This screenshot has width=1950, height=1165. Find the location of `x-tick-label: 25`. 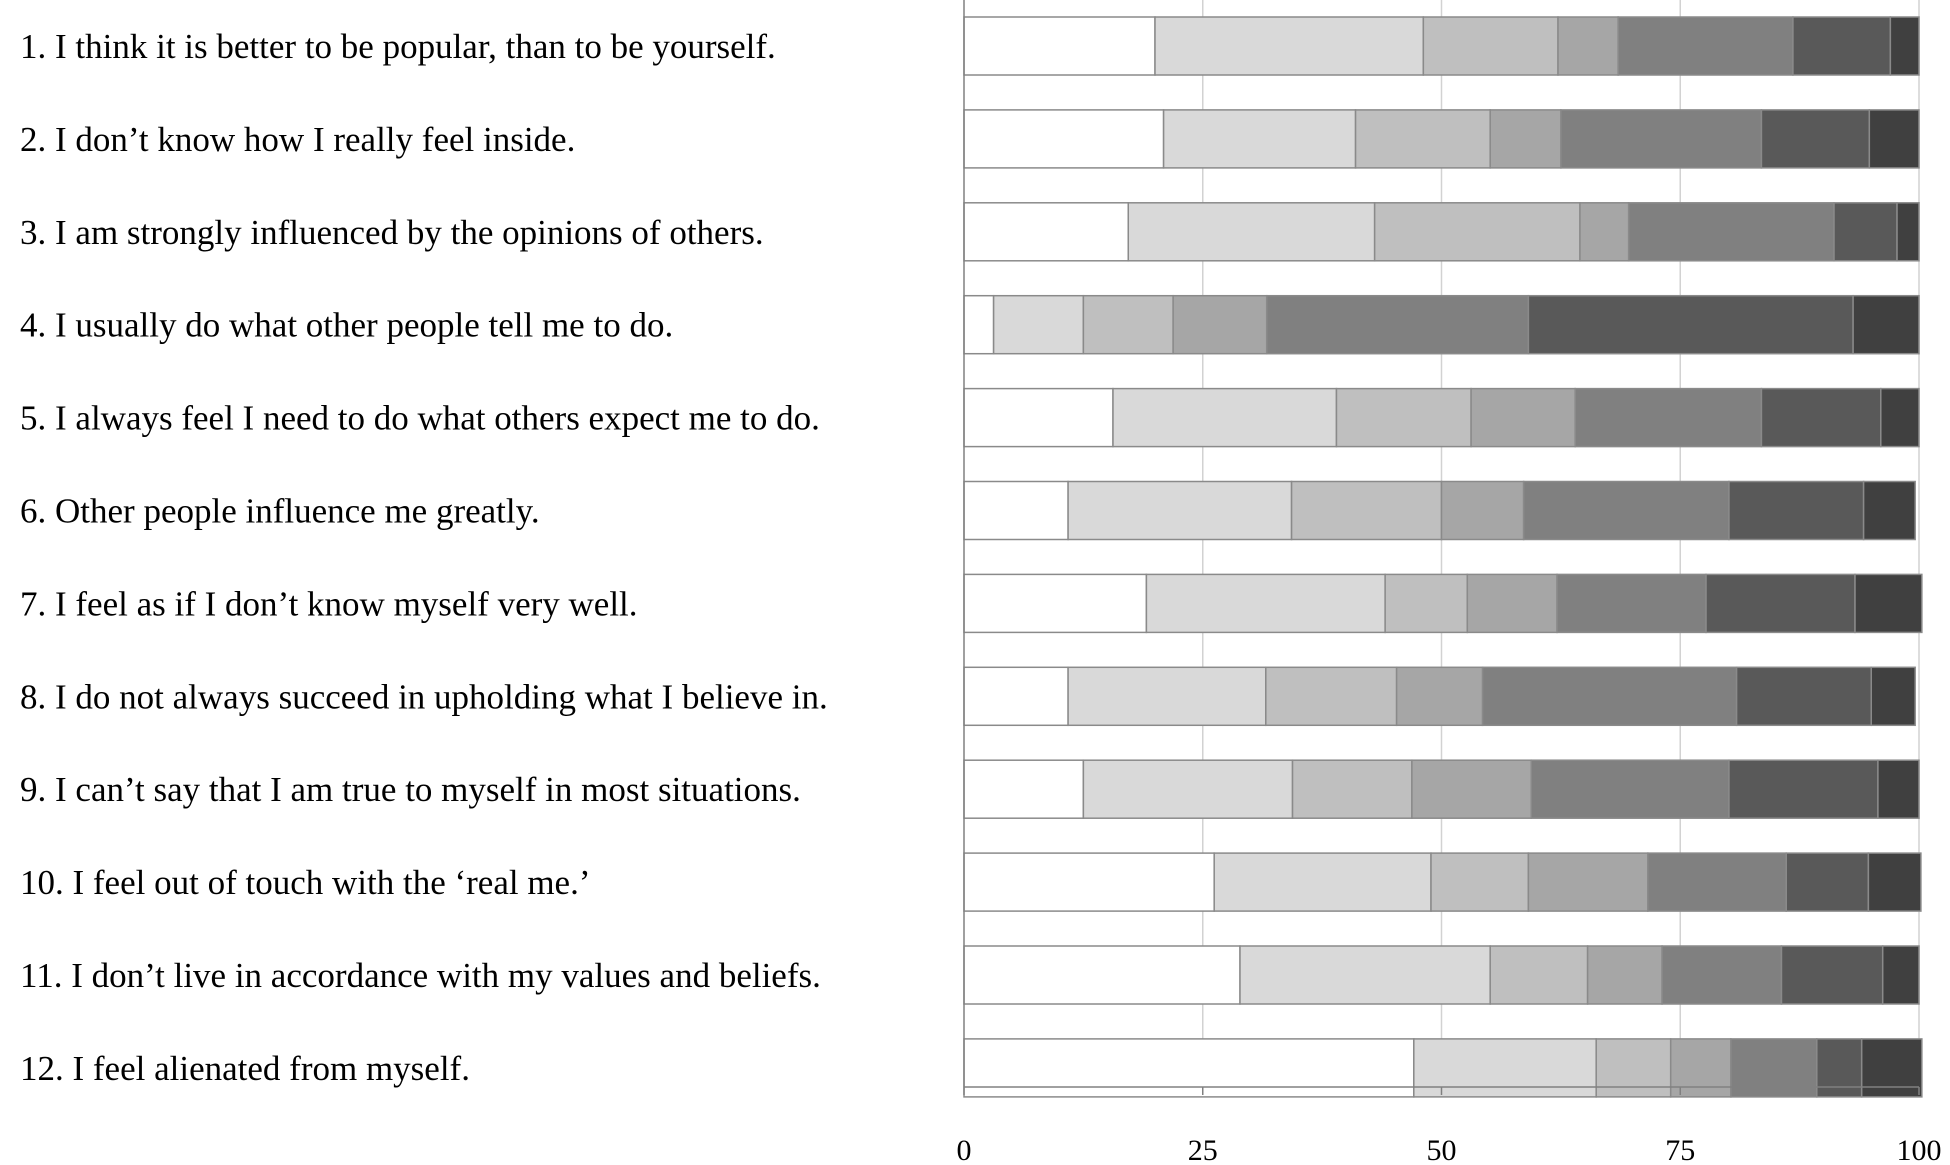

x-tick-label: 25 is located at coordinates (1203, 1149).